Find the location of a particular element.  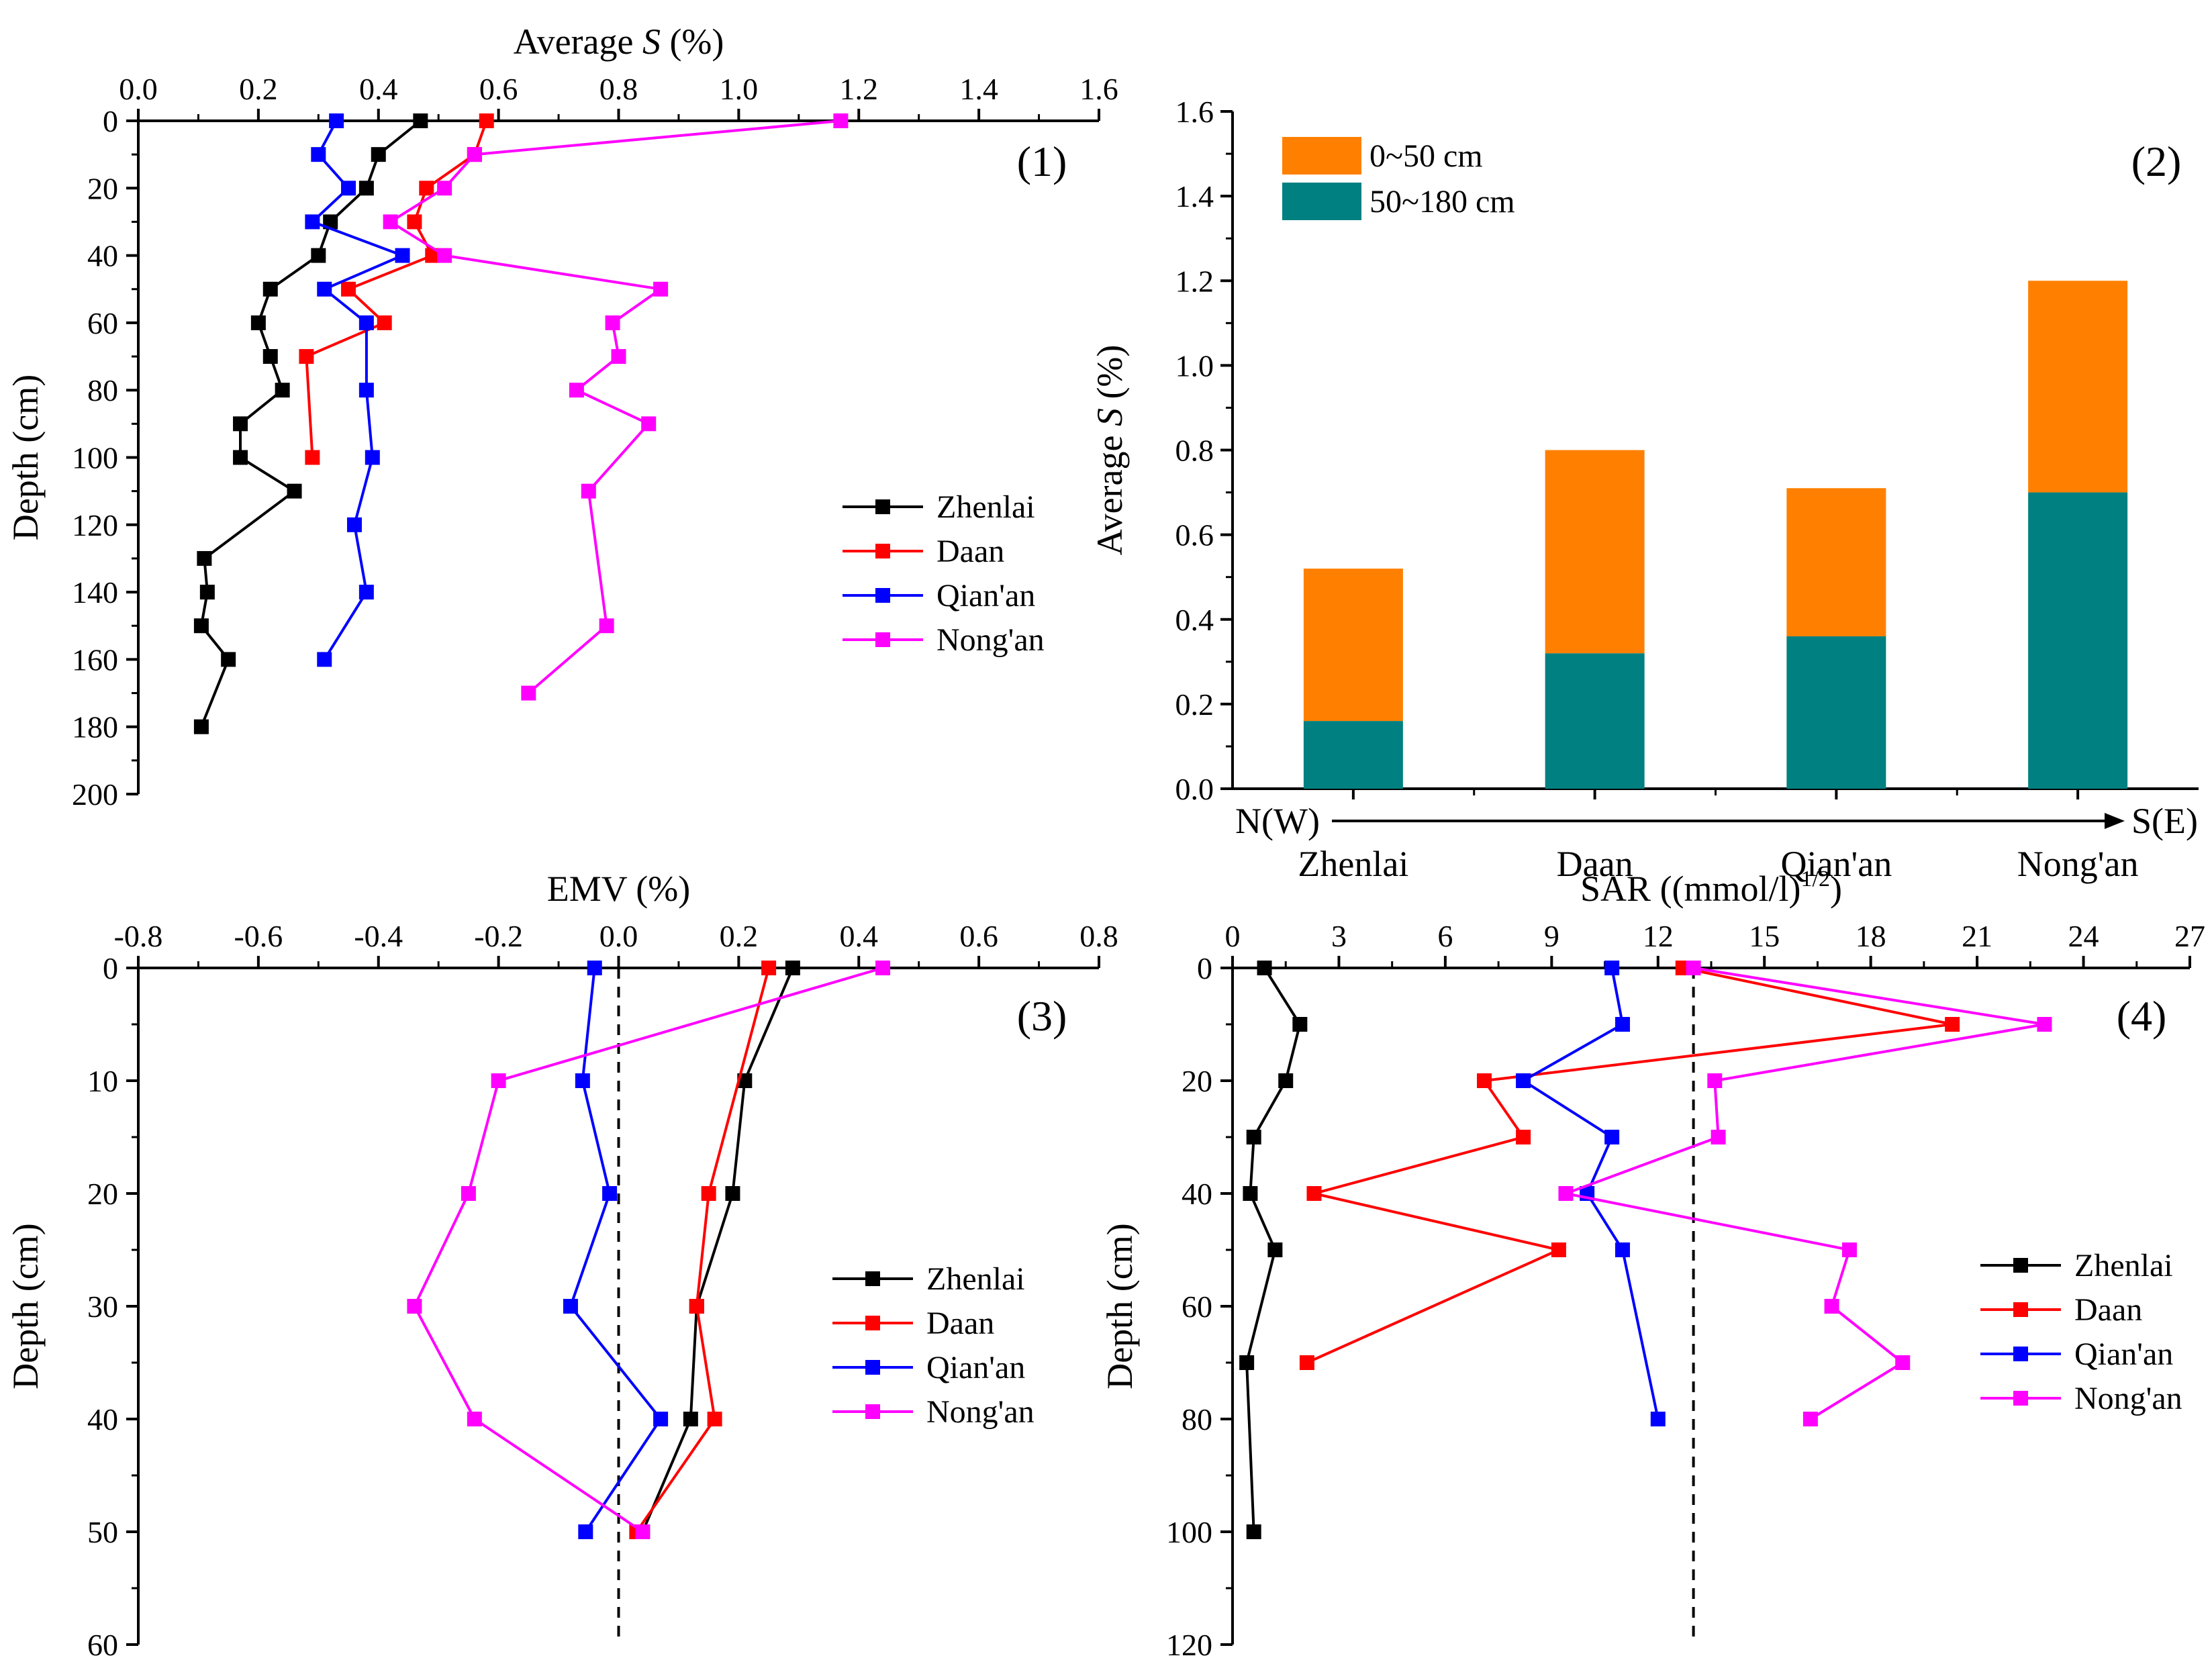

x-tick-label: 9 is located at coordinates (1551, 936).